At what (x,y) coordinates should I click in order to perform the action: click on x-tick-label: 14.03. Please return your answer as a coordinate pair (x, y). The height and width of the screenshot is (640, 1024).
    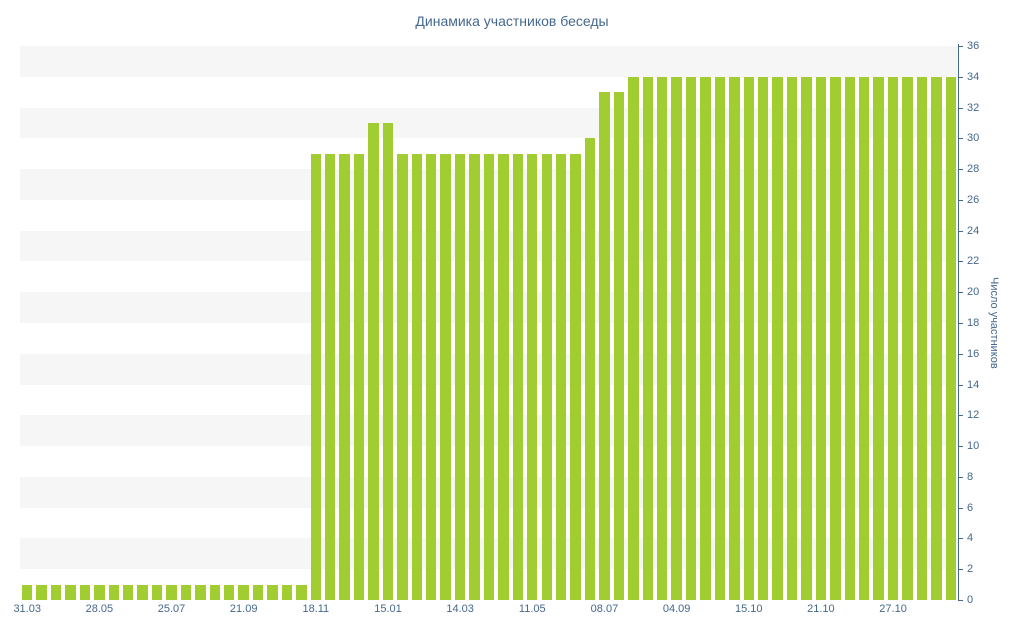
    Looking at the image, I should click on (460, 609).